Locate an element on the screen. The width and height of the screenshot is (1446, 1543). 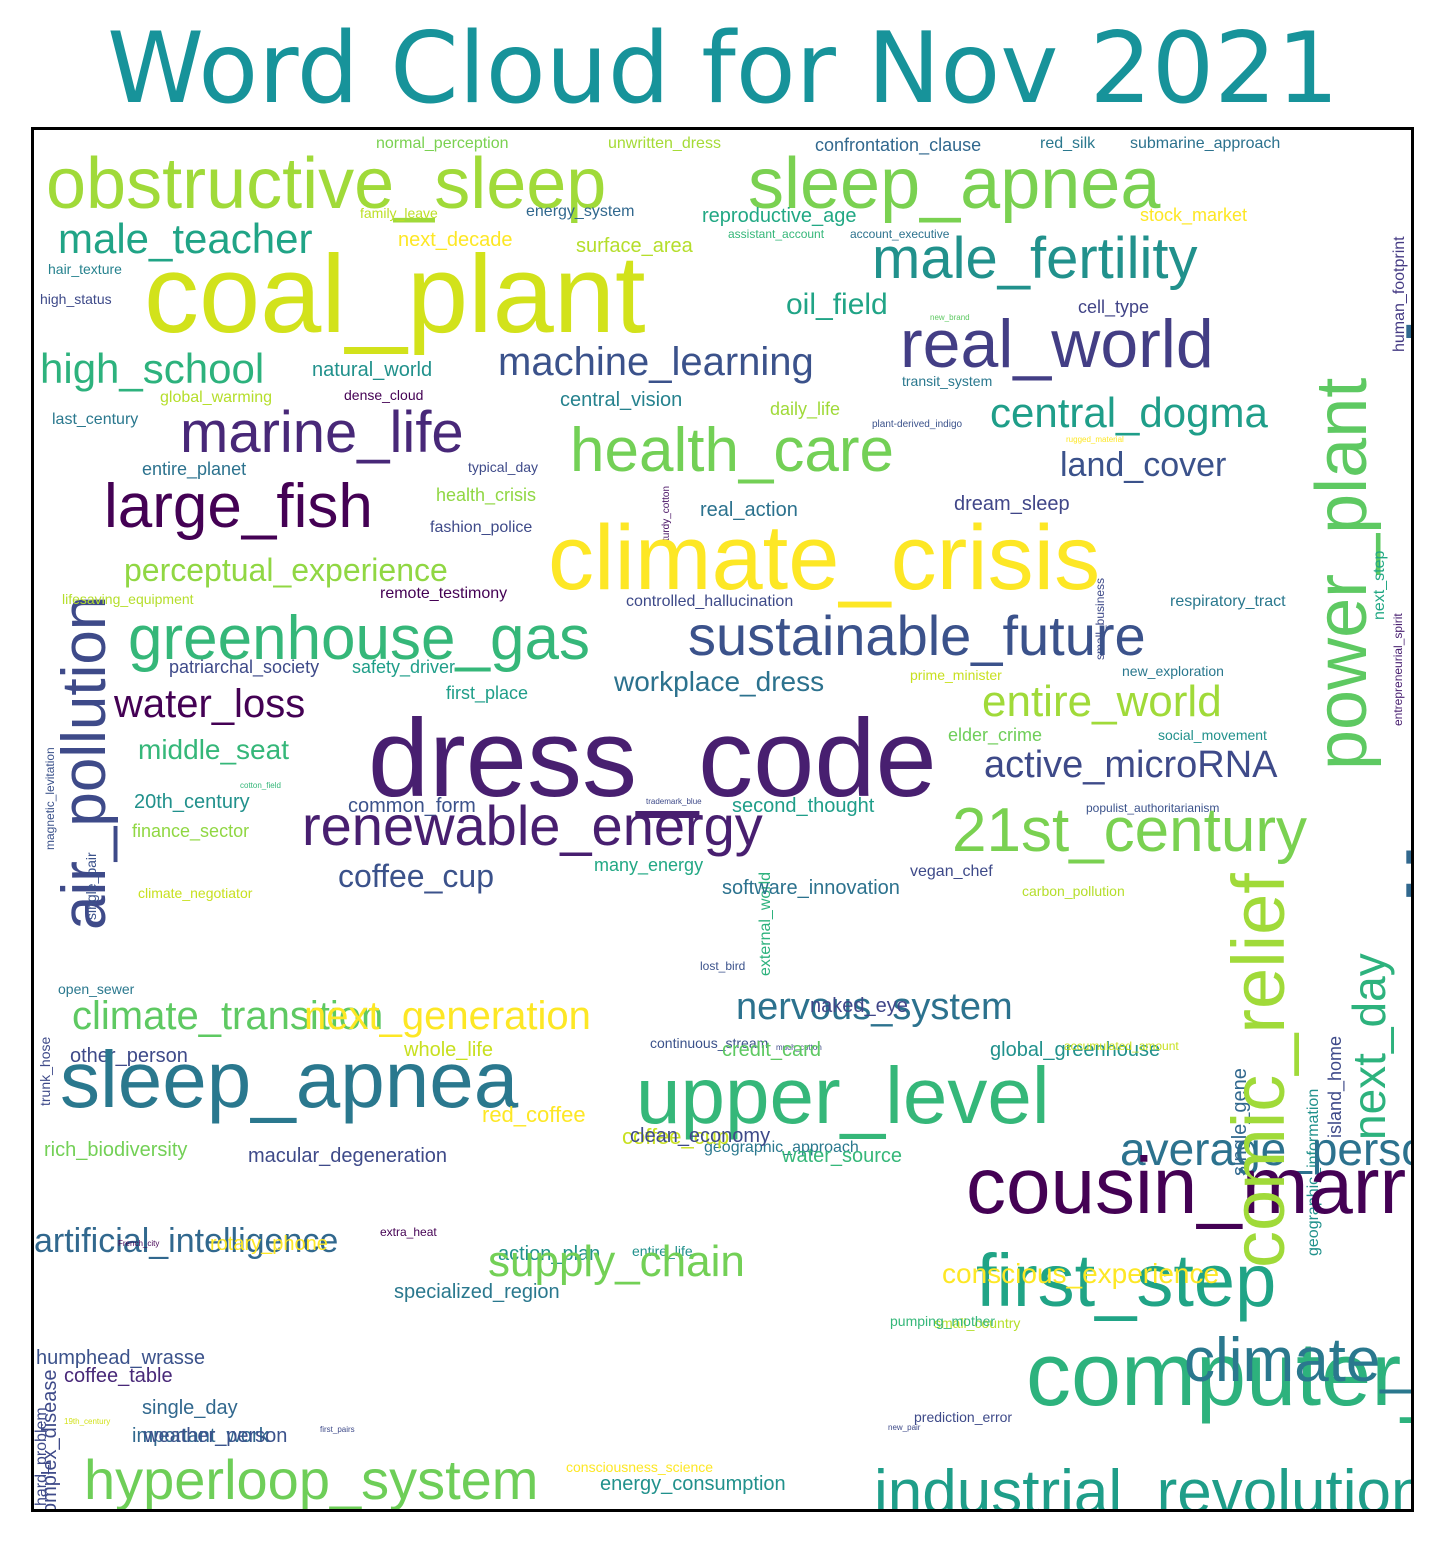
word-daily-life: daily_life is located at coordinates (805, 409).